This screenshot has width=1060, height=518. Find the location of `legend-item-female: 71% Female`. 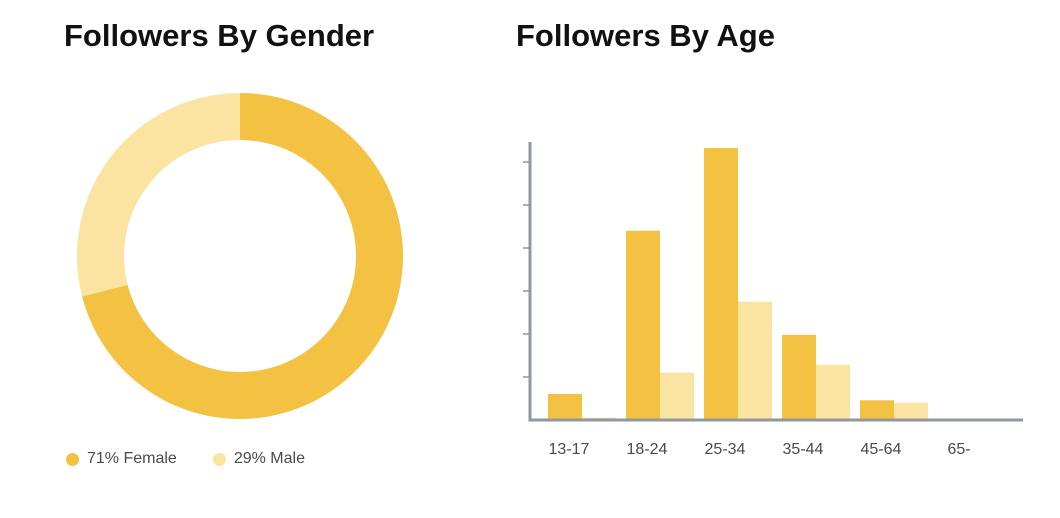

legend-item-female: 71% Female is located at coordinates (121, 459).